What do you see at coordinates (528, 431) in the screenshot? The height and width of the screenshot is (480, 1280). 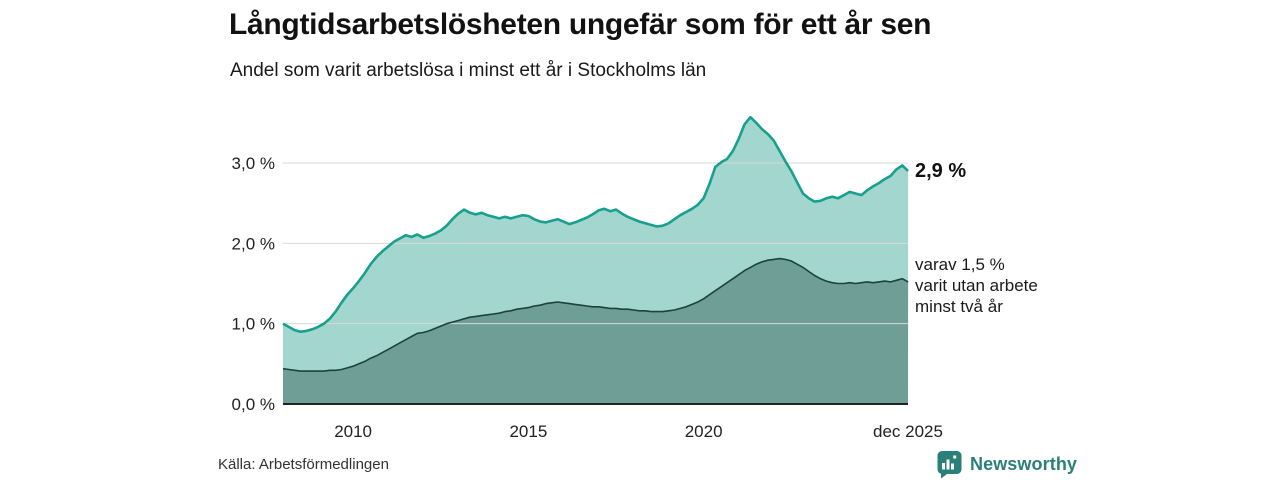 I see `x-tick-label: 2015` at bounding box center [528, 431].